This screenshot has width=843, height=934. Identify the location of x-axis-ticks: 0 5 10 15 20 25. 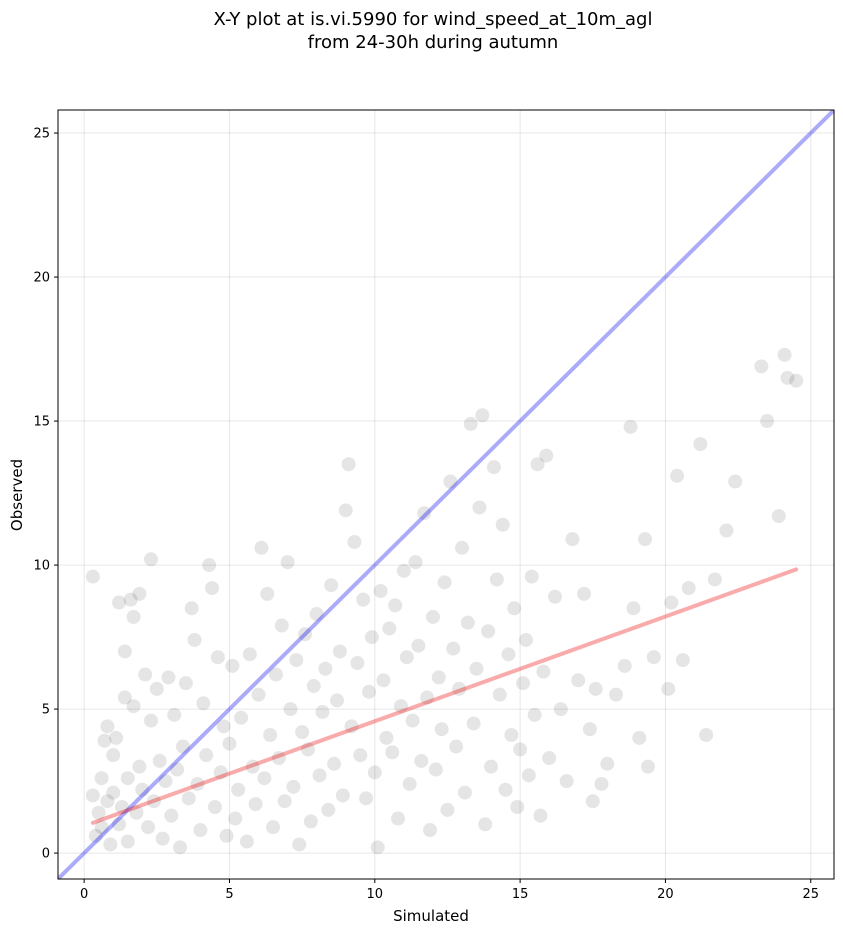
(449, 890).